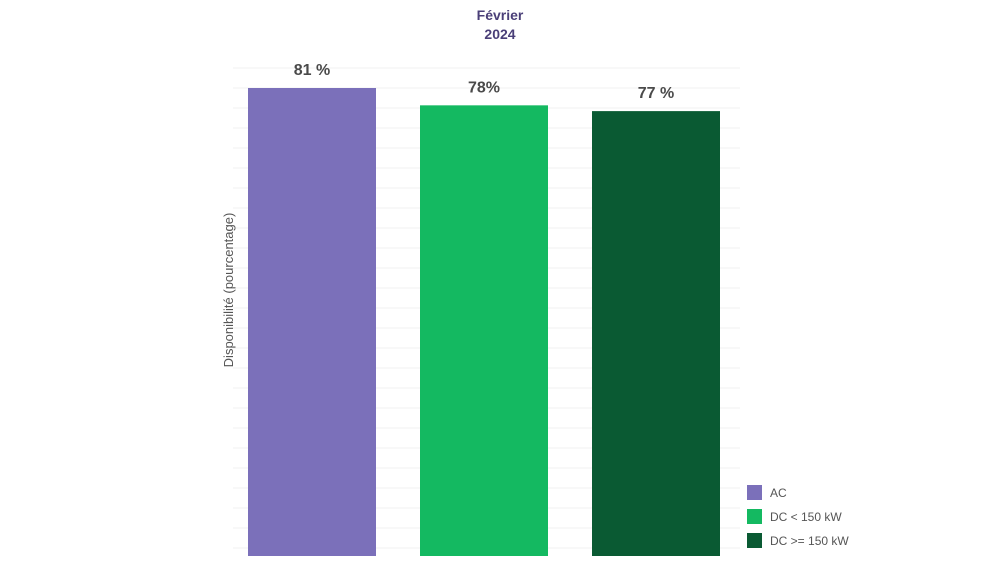 Image resolution: width=1000 pixels, height=563 pixels. I want to click on value-label-dc-150-kw: 78%, so click(484, 87).